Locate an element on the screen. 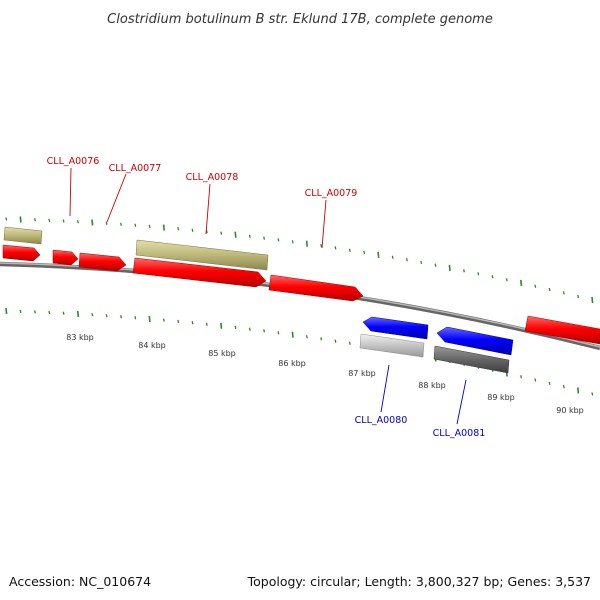  reverse-cds-track is located at coordinates (438, 336).